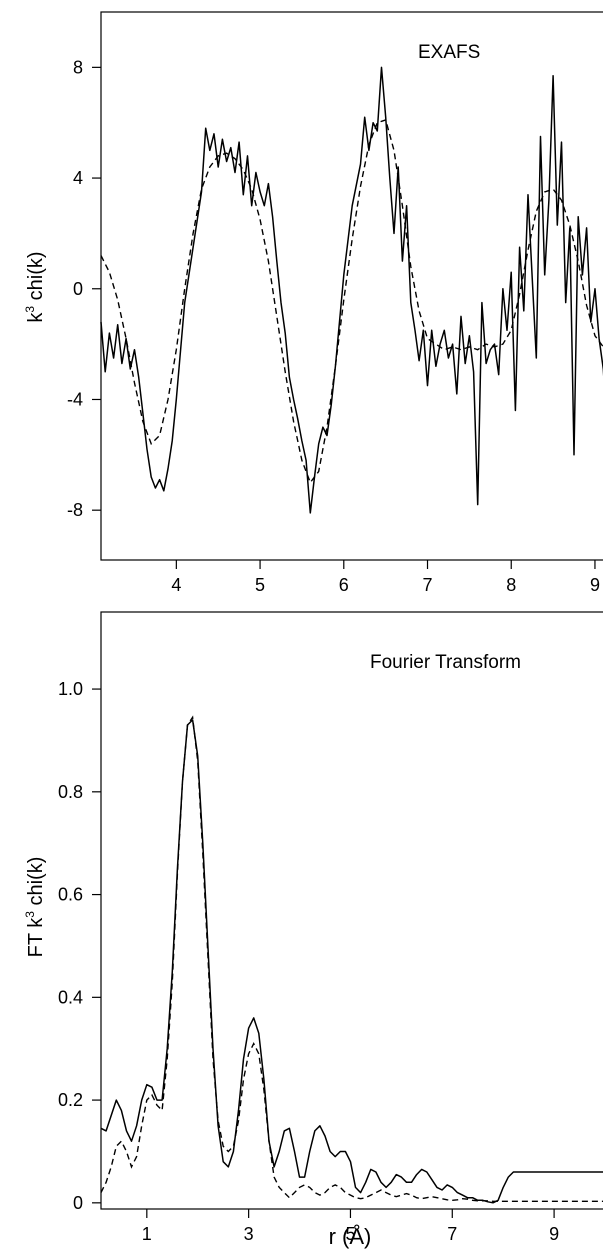  What do you see at coordinates (70, 997) in the screenshot?
I see `y-tick-label: 0.4` at bounding box center [70, 997].